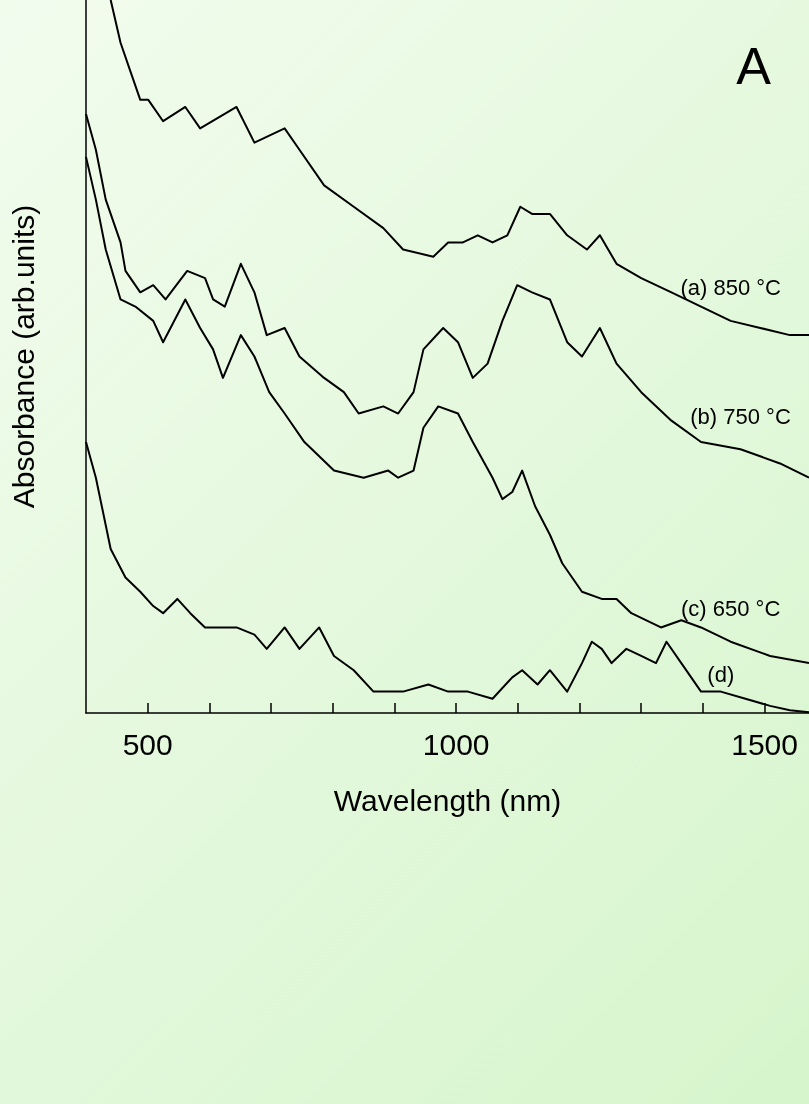 Image resolution: width=809 pixels, height=1104 pixels. I want to click on x-tick-label: 1500, so click(764, 744).